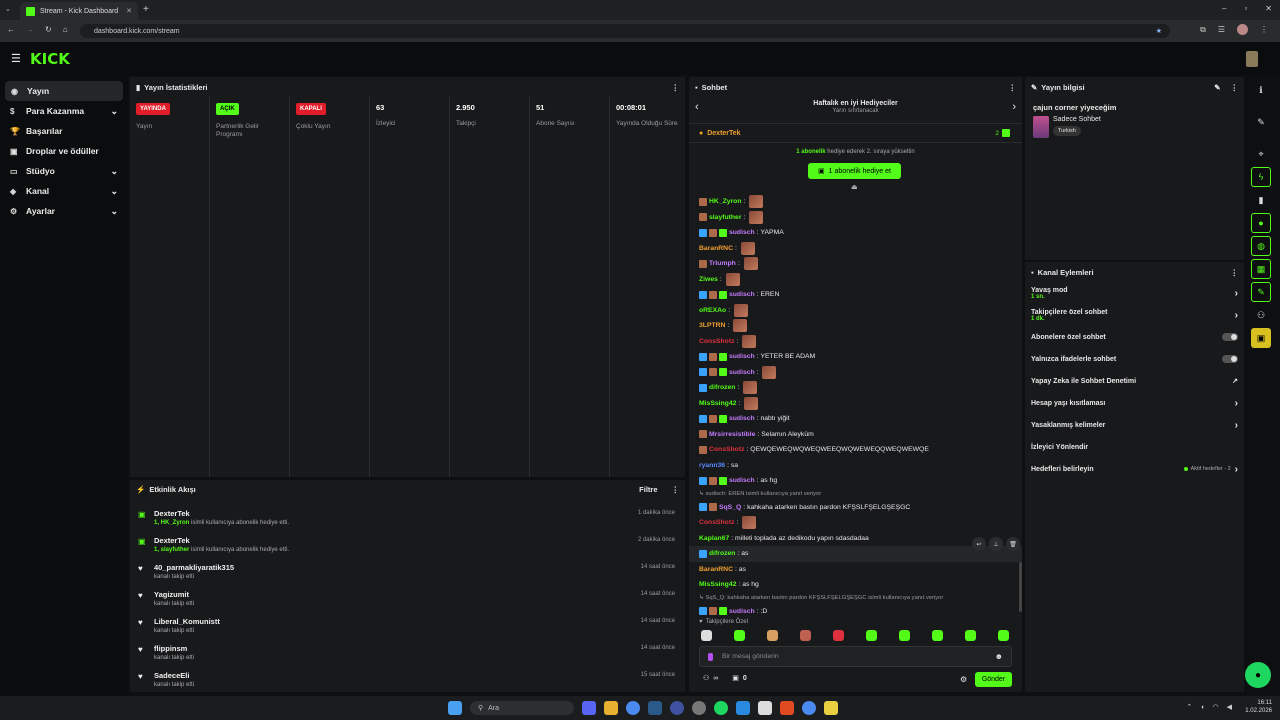 The height and width of the screenshot is (720, 1280). Describe the element at coordinates (30, 29) in the screenshot. I see `forward-icon: →` at that location.